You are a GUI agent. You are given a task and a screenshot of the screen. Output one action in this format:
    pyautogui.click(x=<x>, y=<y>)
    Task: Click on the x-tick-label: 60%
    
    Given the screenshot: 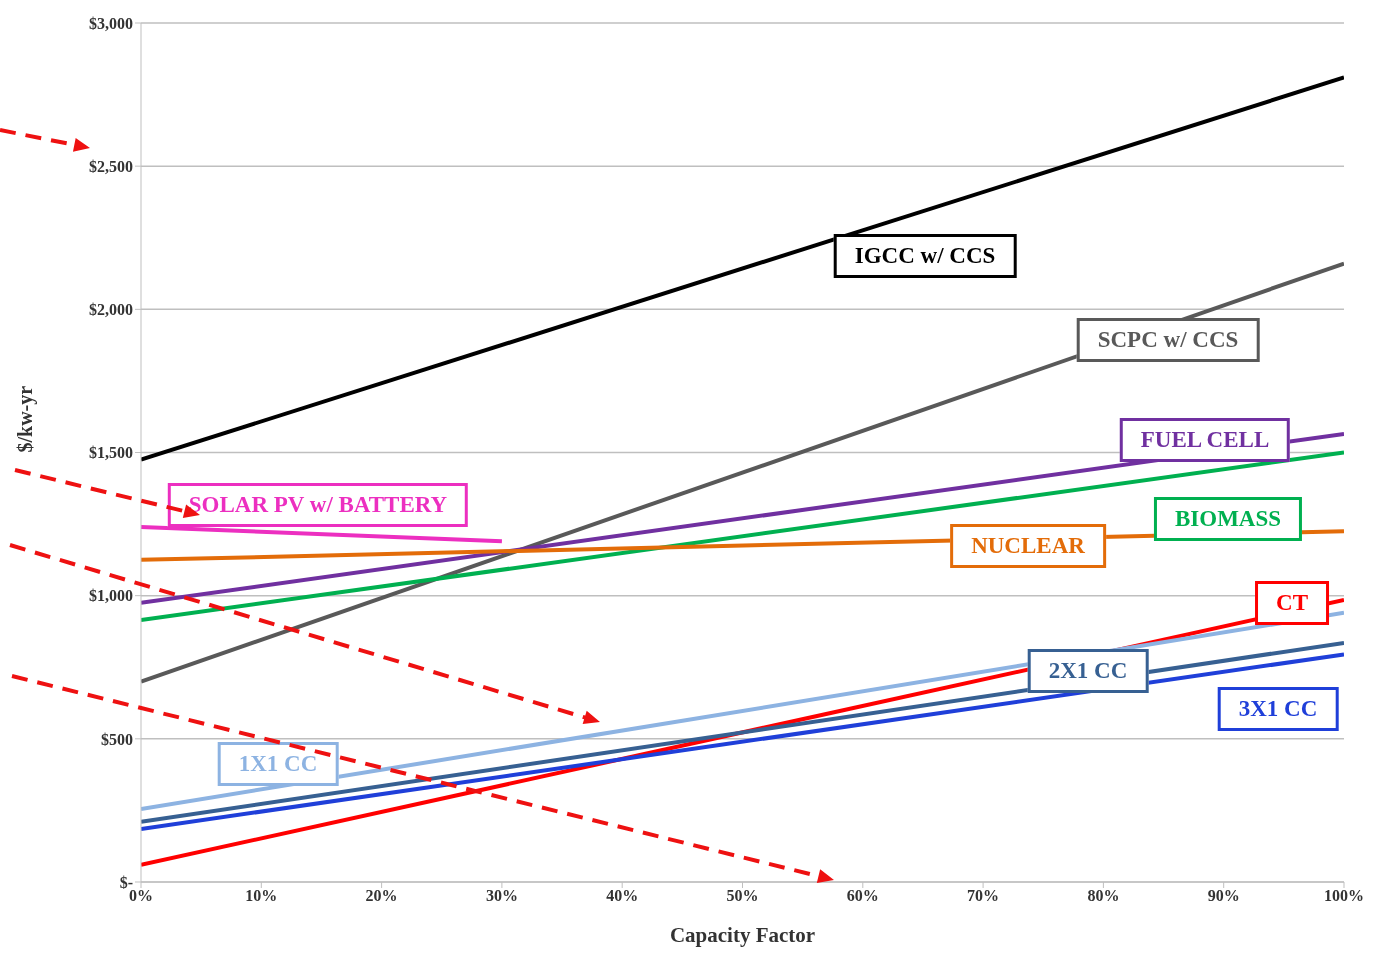 What is the action you would take?
    pyautogui.click(x=862, y=896)
    